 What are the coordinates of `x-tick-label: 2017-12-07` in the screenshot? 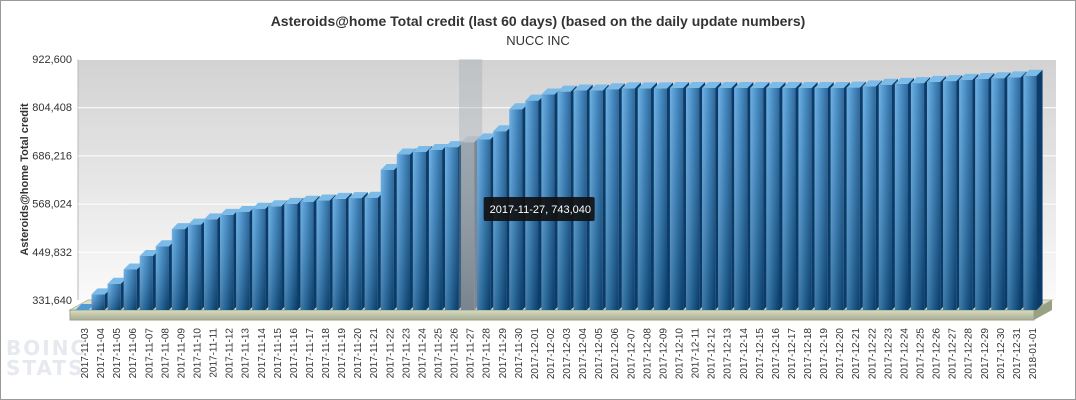 It's located at (631, 354).